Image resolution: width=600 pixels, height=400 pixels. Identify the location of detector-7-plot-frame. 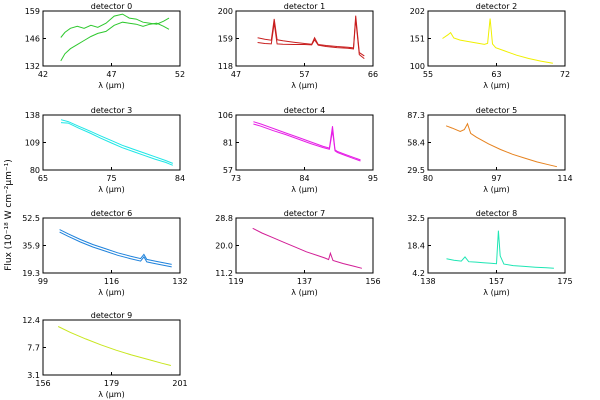
(304, 245).